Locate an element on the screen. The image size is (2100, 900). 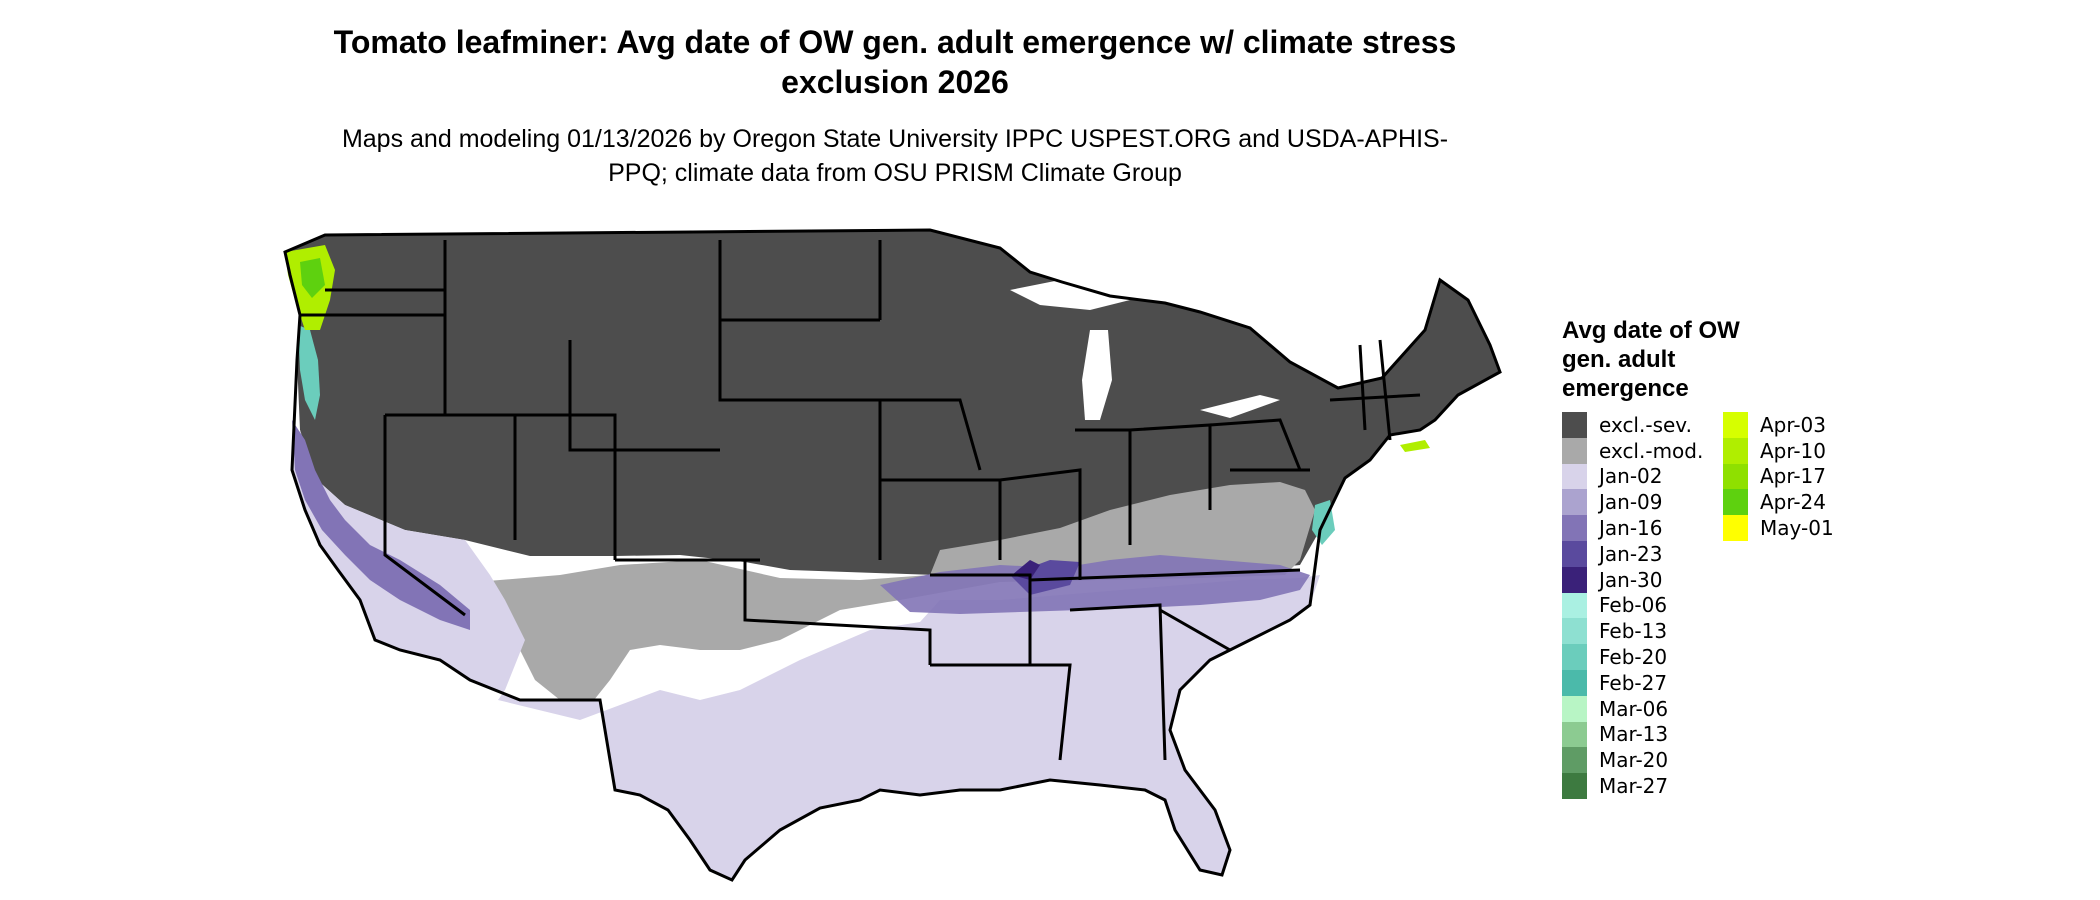
long-island-green is located at coordinates (1415, 446).